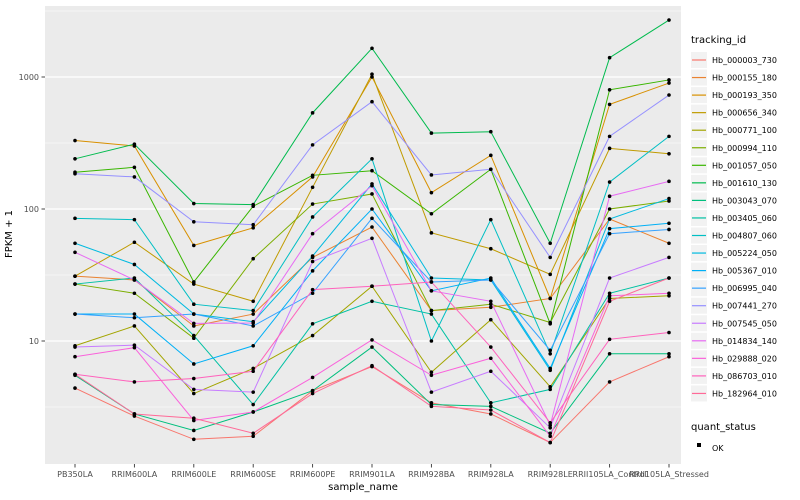 The width and height of the screenshot is (800, 500). Describe the element at coordinates (253, 474) in the screenshot. I see `x-tick-label: RRIM600SE` at that location.